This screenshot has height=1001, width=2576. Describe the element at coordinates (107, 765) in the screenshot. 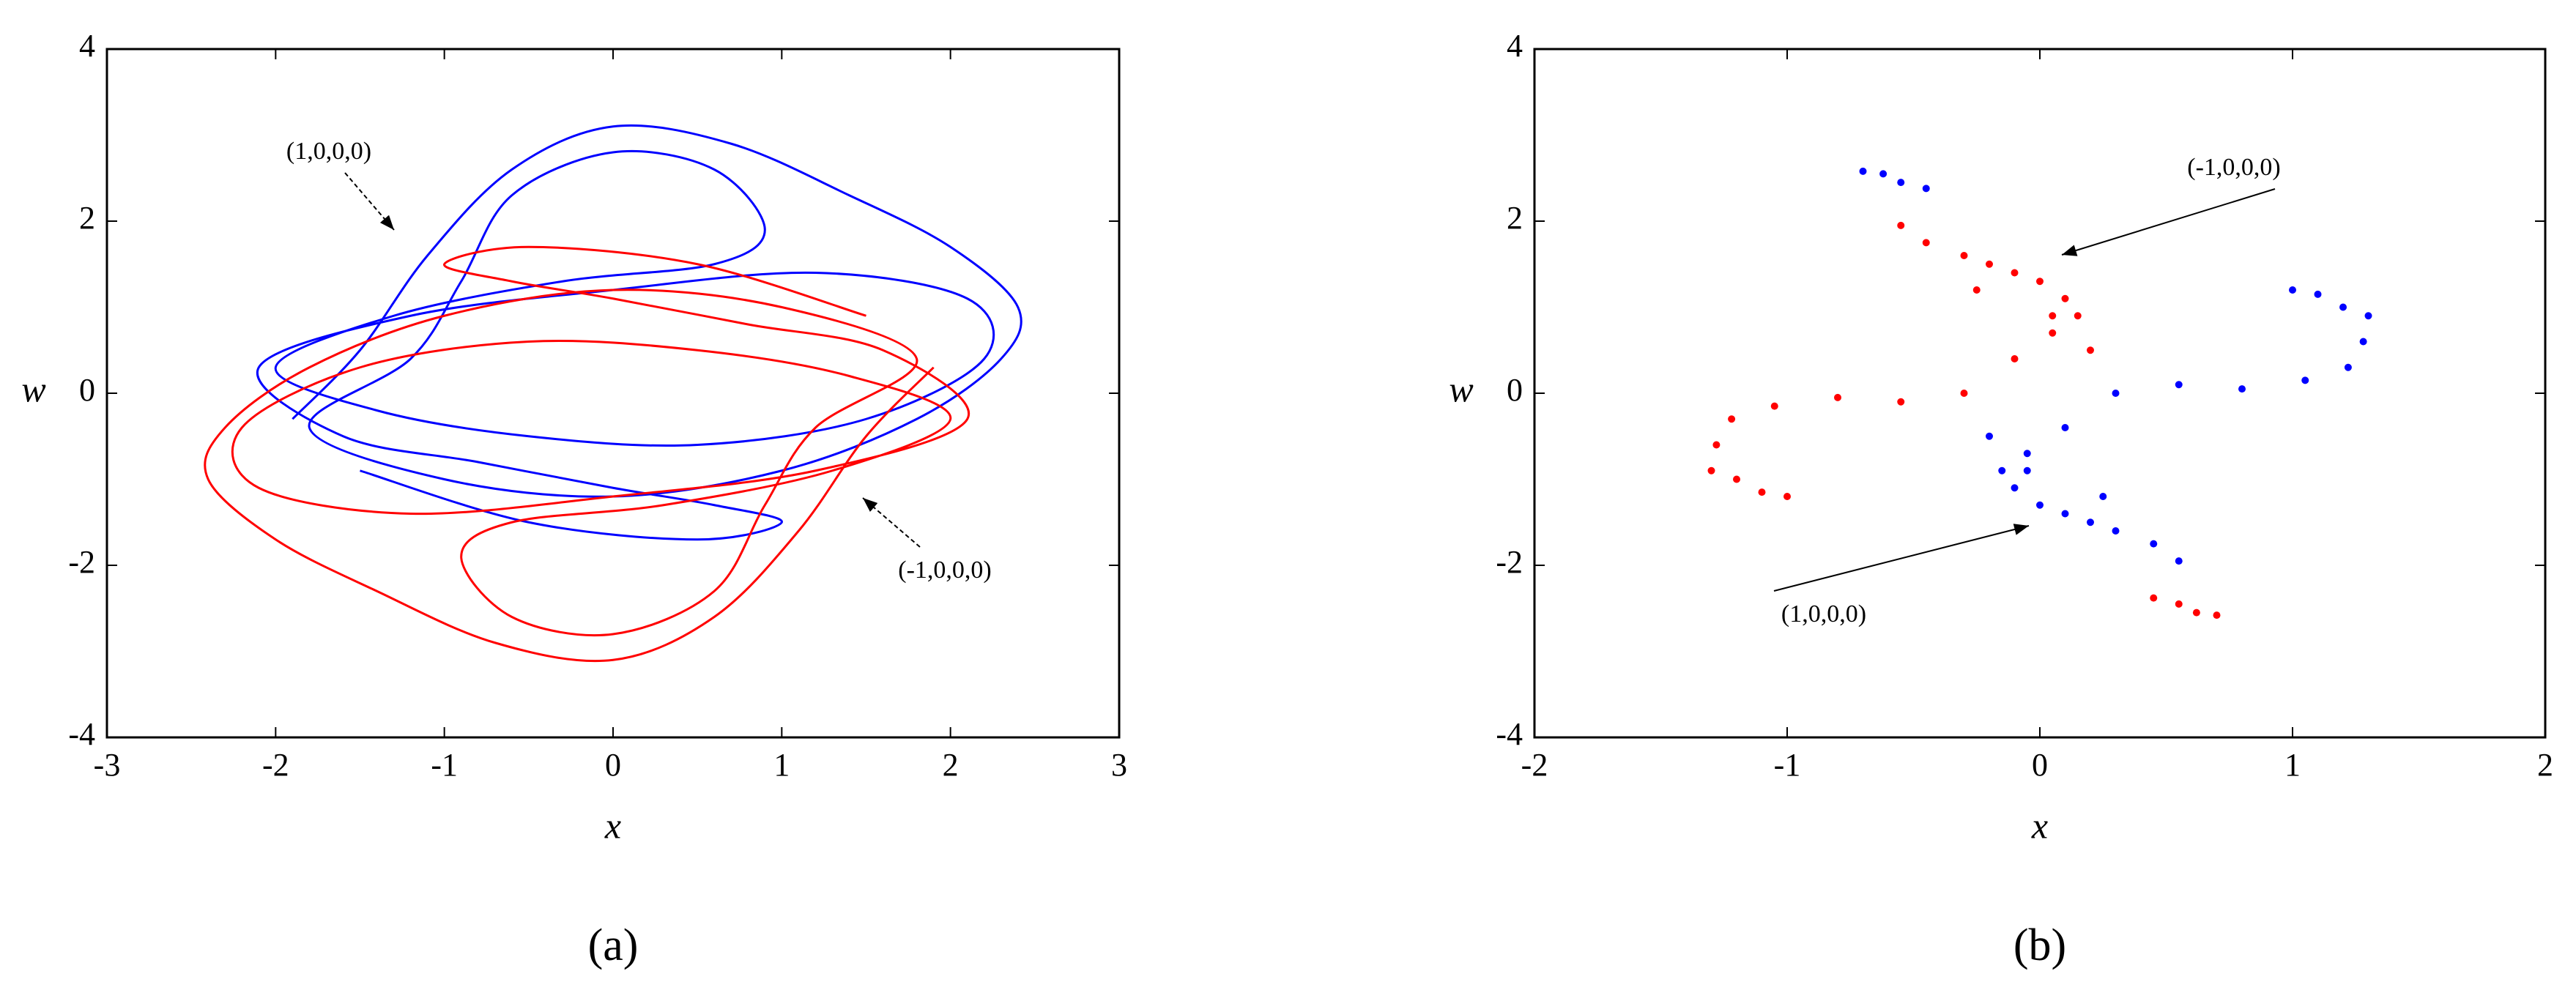

I see `x-tick-label: -3` at that location.